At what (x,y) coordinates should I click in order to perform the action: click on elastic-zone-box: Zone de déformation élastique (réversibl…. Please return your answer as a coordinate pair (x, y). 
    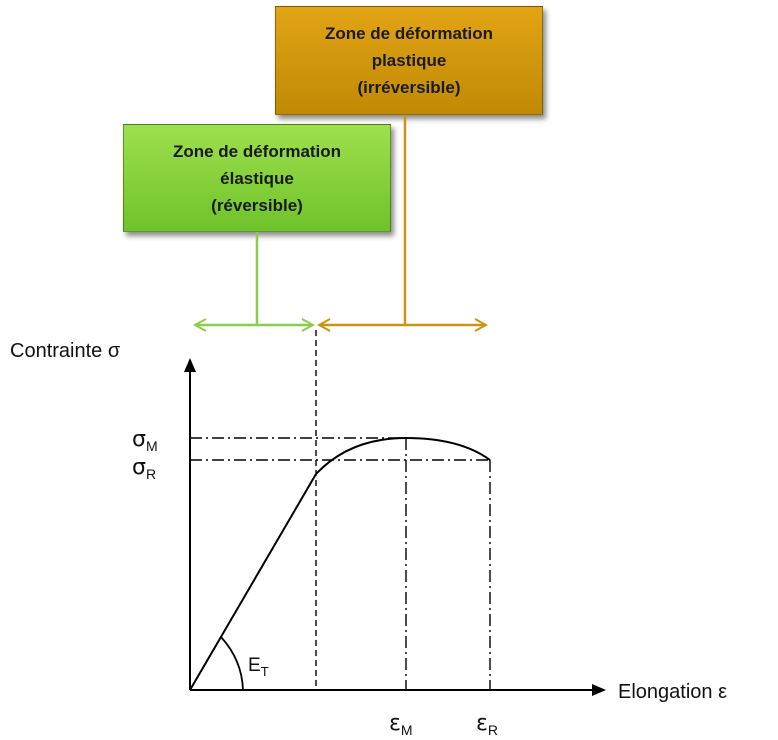
    Looking at the image, I should click on (257, 178).